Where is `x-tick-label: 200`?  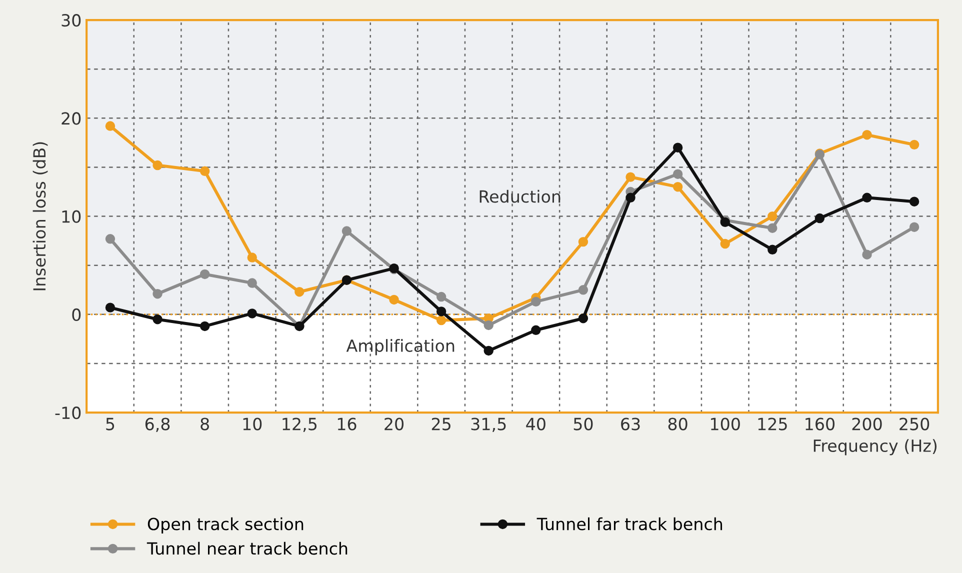 x-tick-label: 200 is located at coordinates (867, 424).